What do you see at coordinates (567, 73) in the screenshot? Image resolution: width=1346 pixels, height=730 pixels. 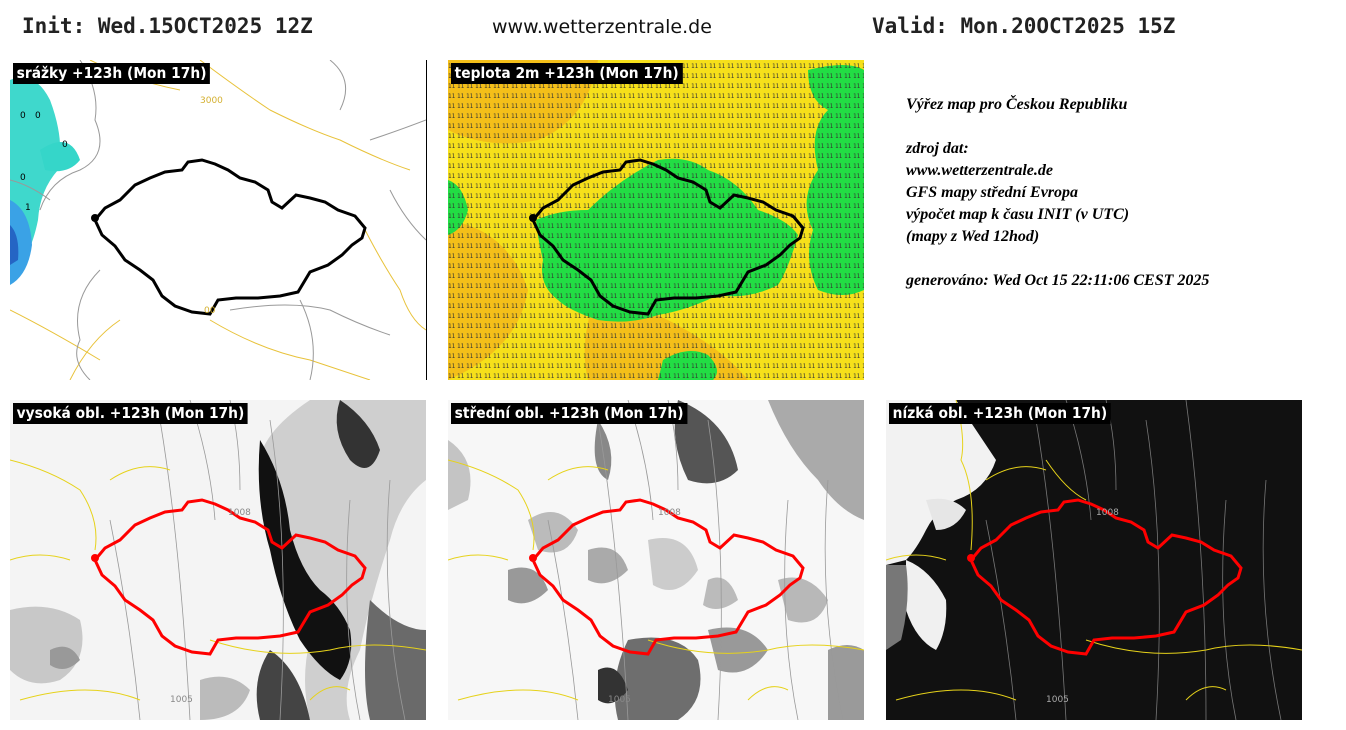 I see `temperature-map-label: teplota 2m +123h (Mon 17h)` at bounding box center [567, 73].